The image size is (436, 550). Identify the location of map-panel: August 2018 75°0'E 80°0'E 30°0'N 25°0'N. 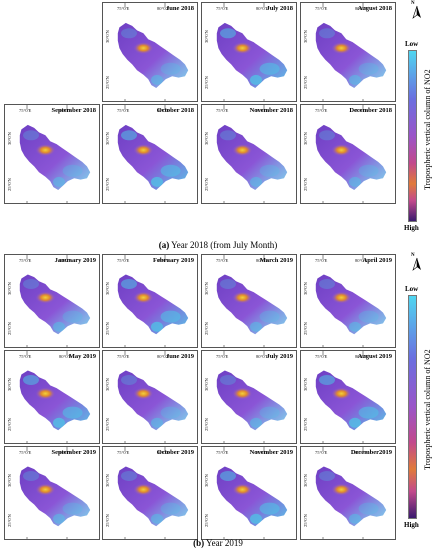
(348, 52).